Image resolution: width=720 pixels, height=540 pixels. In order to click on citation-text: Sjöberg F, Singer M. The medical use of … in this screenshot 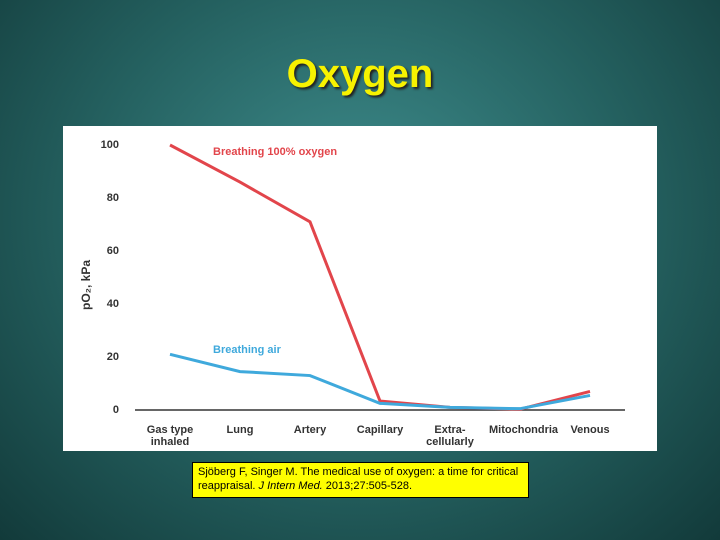, I will do `click(358, 479)`.